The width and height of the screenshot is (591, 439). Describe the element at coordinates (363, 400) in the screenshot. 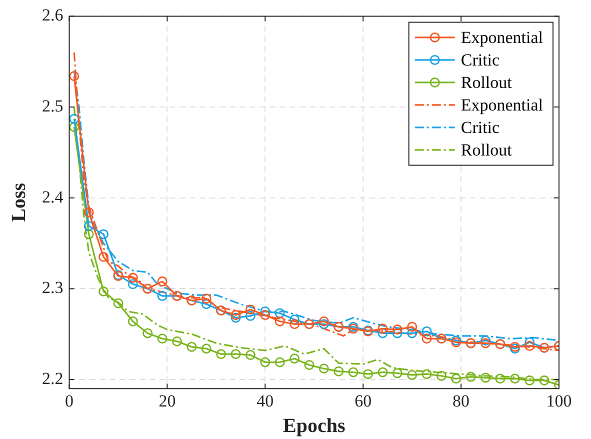

I see `x-tick-label: 60` at that location.